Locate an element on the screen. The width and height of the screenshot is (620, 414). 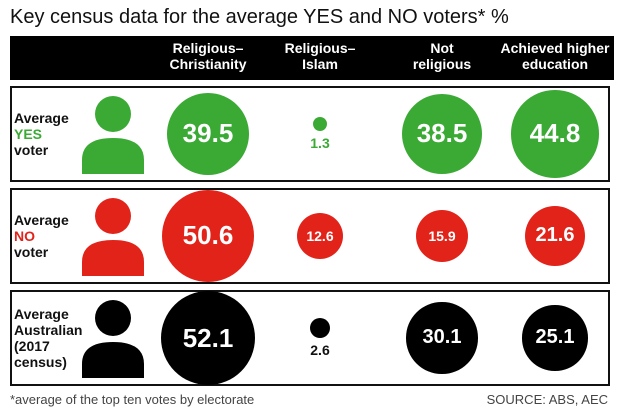
column-header: Not religious is located at coordinates (442, 56).